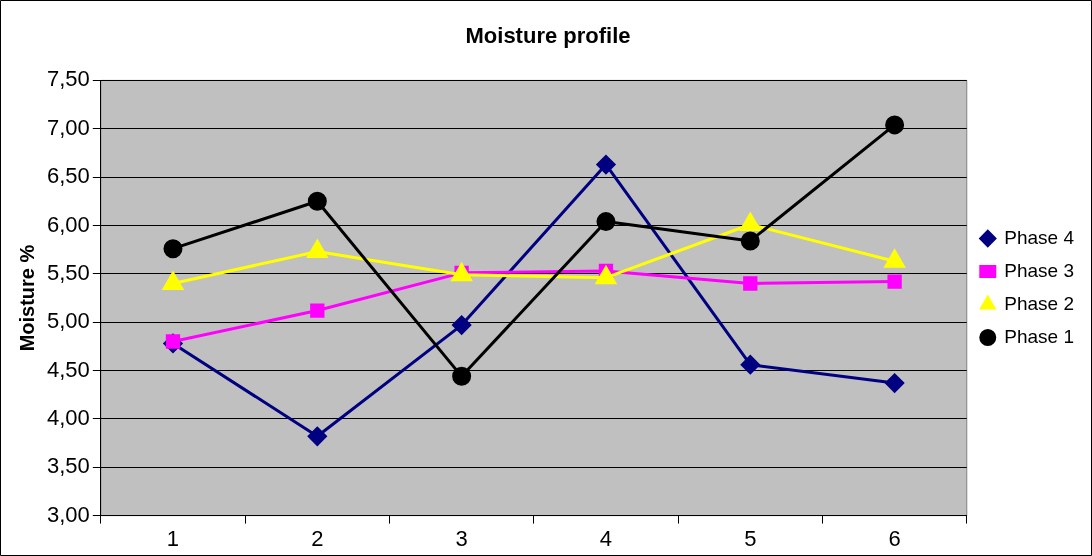 Image resolution: width=1092 pixels, height=556 pixels. Describe the element at coordinates (317, 538) in the screenshot. I see `x-tick-label: 2` at that location.